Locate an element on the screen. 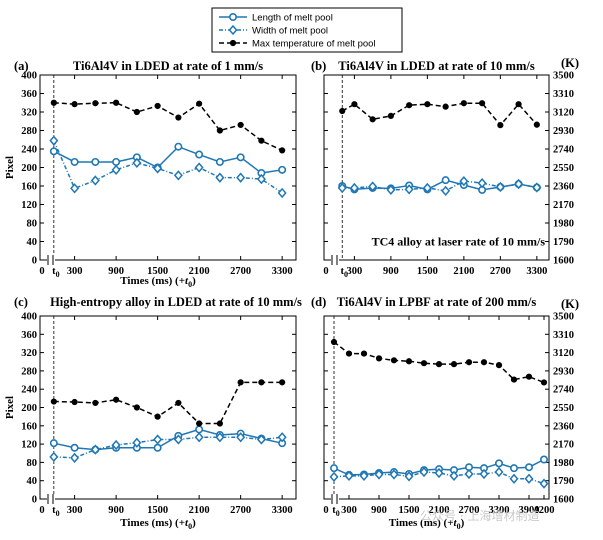 Image resolution: width=603 pixels, height=540 pixels. watermark-text: 公众号 · 上海增材制造 is located at coordinates (479, 515).